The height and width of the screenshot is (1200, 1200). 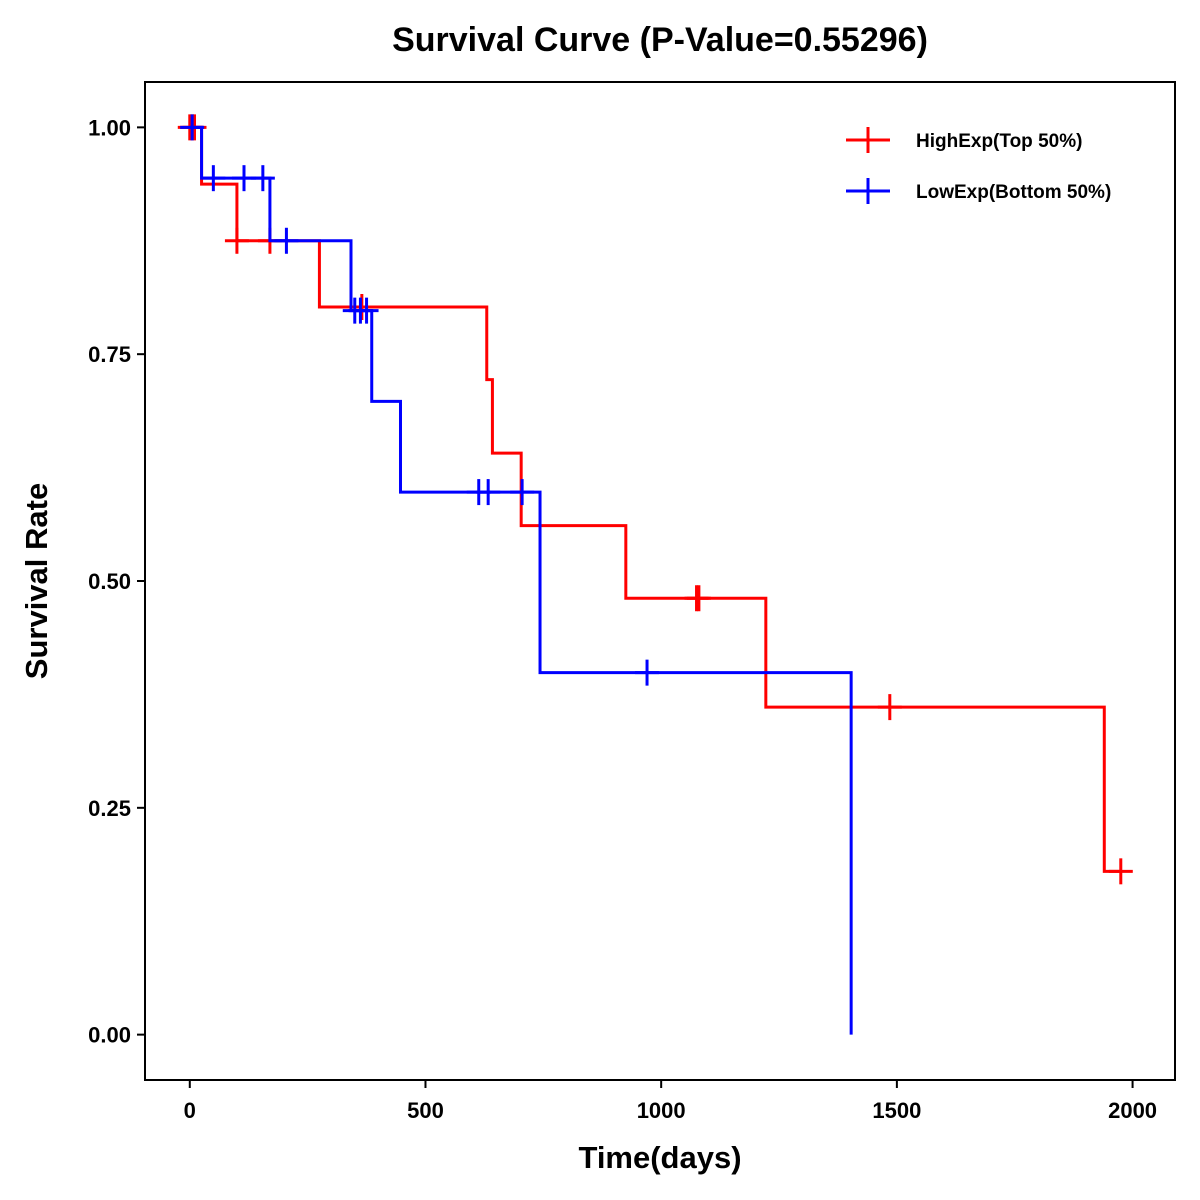 What do you see at coordinates (1013, 192) in the screenshot?
I see `legend-label-1: LowExp(Bottom 50%)` at bounding box center [1013, 192].